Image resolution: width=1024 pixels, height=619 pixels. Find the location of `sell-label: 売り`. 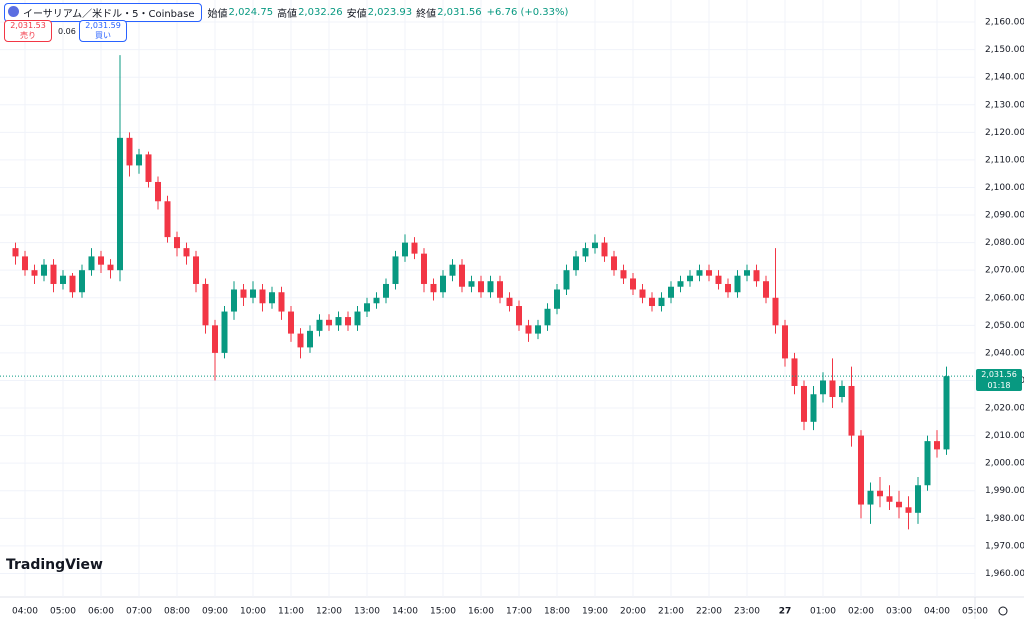

sell-label: 売り is located at coordinates (28, 35).